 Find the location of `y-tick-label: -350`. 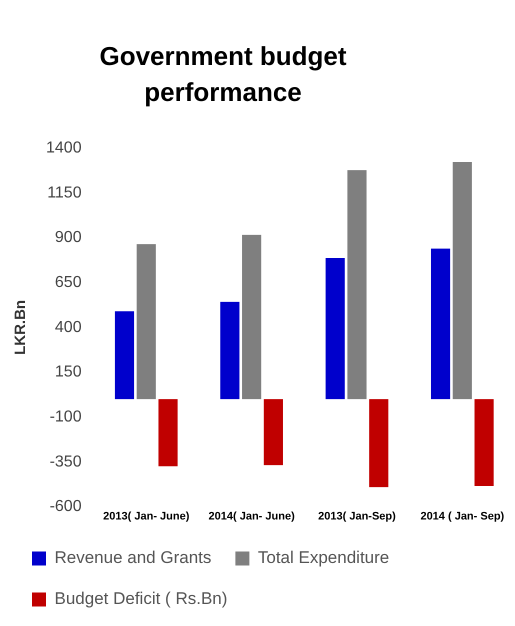

y-tick-label: -350 is located at coordinates (66, 461).